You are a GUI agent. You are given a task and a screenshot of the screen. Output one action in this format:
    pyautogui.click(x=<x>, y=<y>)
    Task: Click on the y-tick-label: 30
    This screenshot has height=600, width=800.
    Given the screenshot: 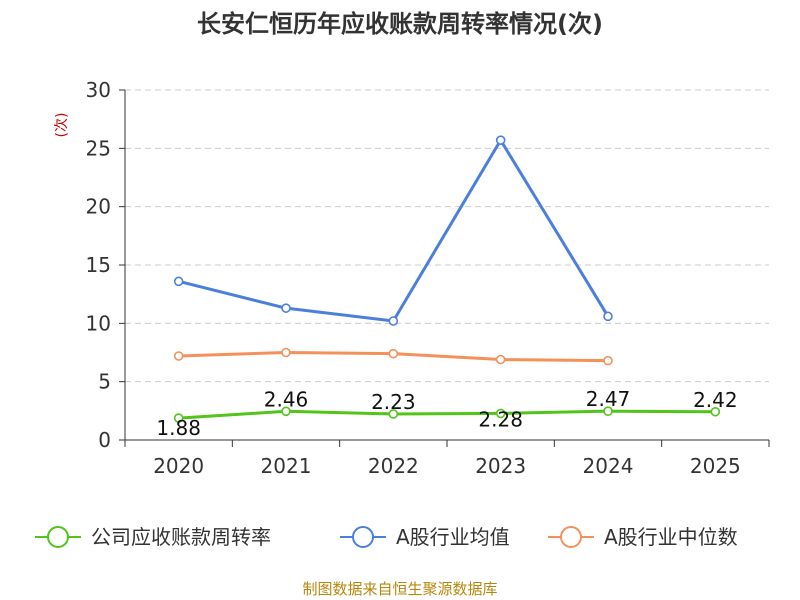 What is the action you would take?
    pyautogui.click(x=98, y=90)
    